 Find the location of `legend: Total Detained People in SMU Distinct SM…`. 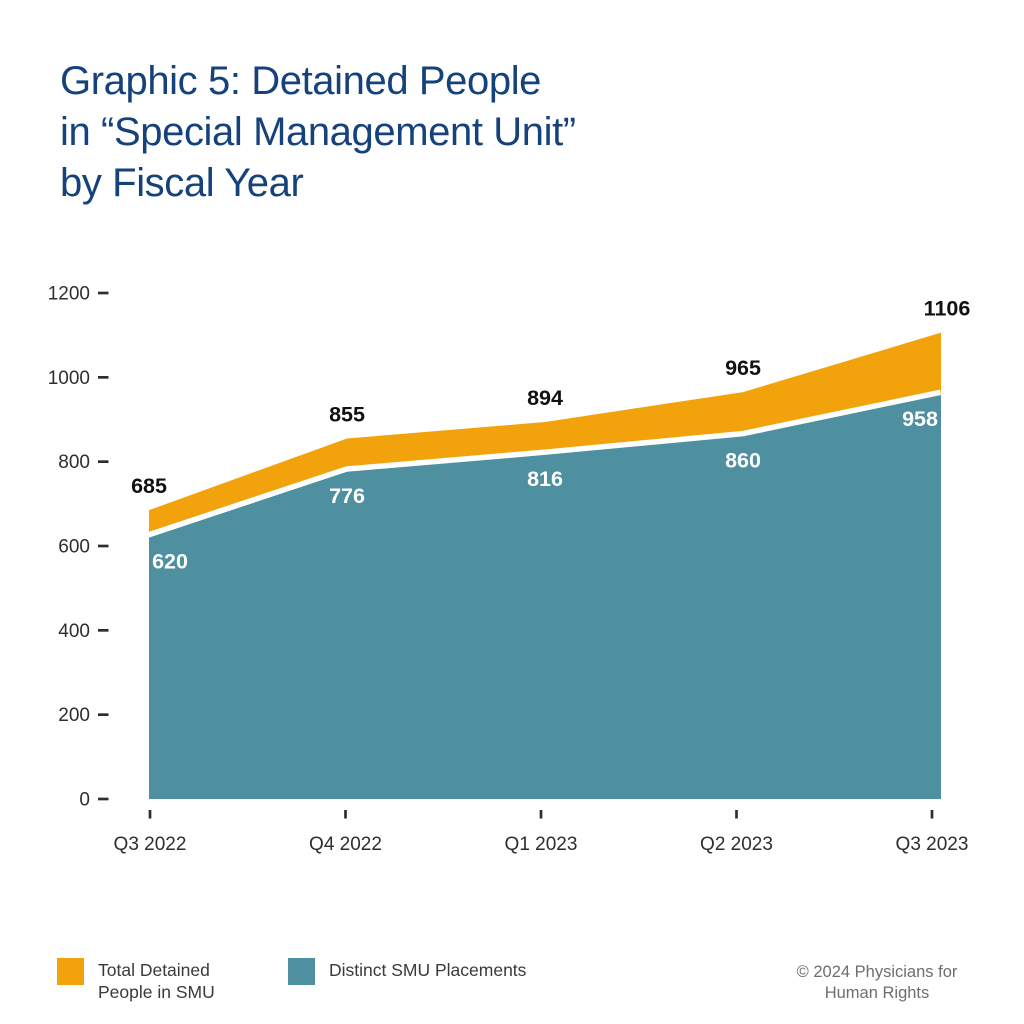

legend: Total Detained People in SMU Distinct SM… is located at coordinates (512, 988).